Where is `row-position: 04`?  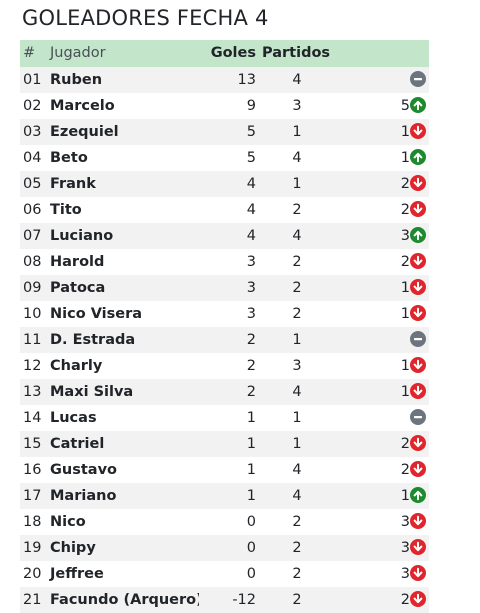 row-position: 04 is located at coordinates (33, 158).